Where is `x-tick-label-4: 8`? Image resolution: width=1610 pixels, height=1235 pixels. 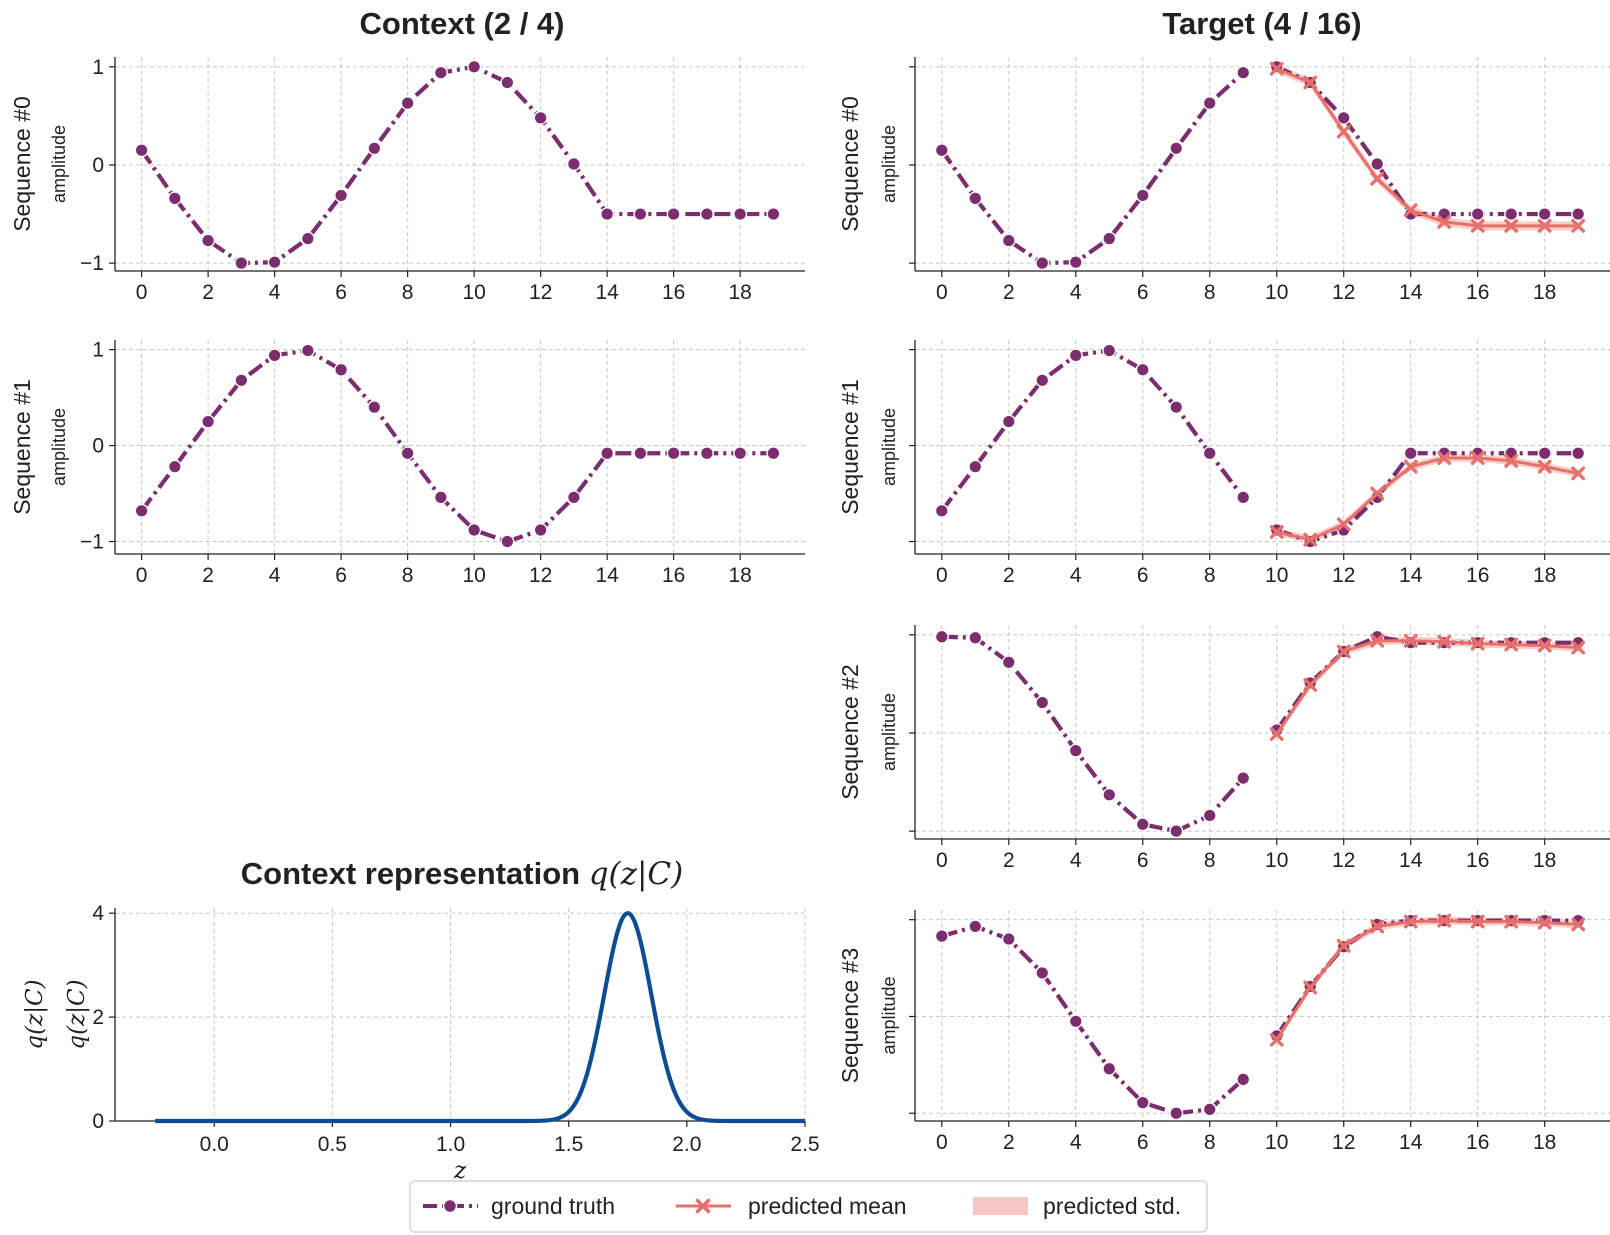
x-tick-label-4: 8 is located at coordinates (1210, 292).